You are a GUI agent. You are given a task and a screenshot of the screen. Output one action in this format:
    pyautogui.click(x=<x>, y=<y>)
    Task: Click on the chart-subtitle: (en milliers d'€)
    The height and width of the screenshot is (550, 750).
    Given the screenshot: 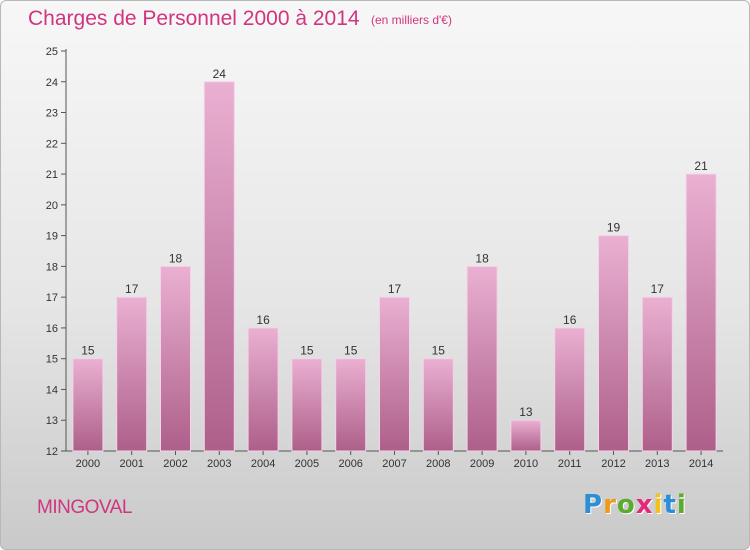 What is the action you would take?
    pyautogui.click(x=411, y=20)
    